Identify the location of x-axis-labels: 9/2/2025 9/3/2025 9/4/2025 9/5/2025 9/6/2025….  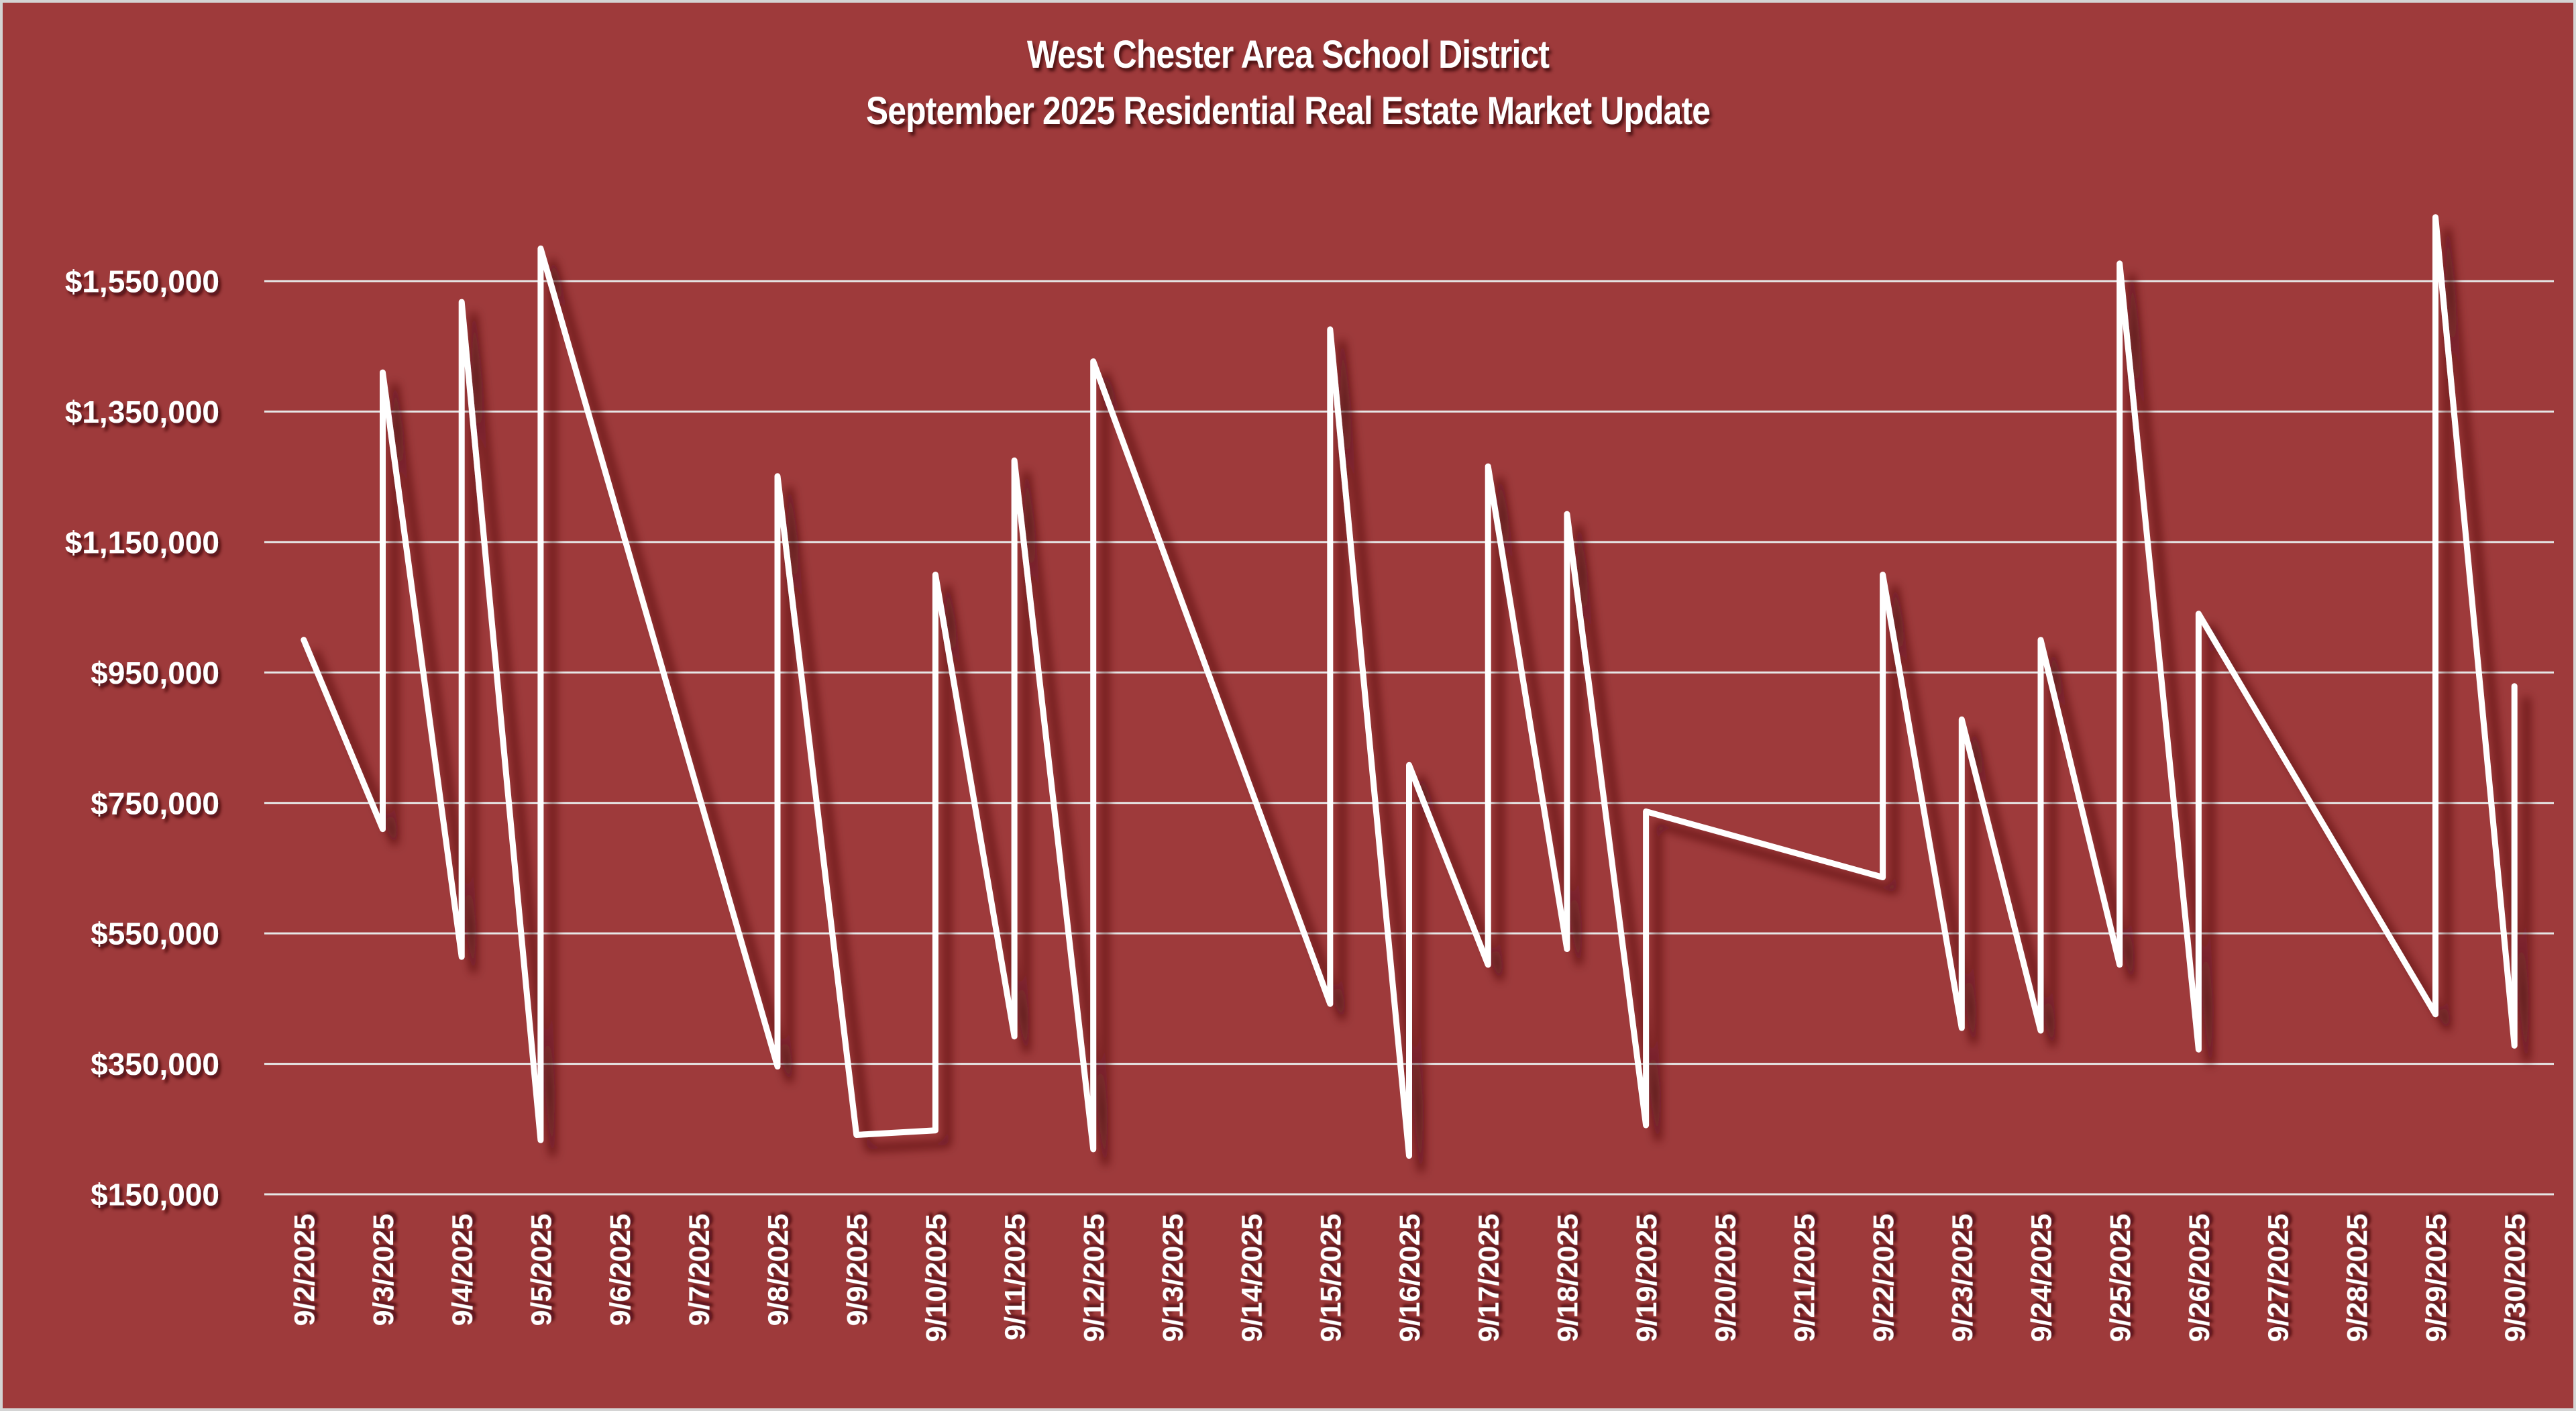
(1409, 1278).